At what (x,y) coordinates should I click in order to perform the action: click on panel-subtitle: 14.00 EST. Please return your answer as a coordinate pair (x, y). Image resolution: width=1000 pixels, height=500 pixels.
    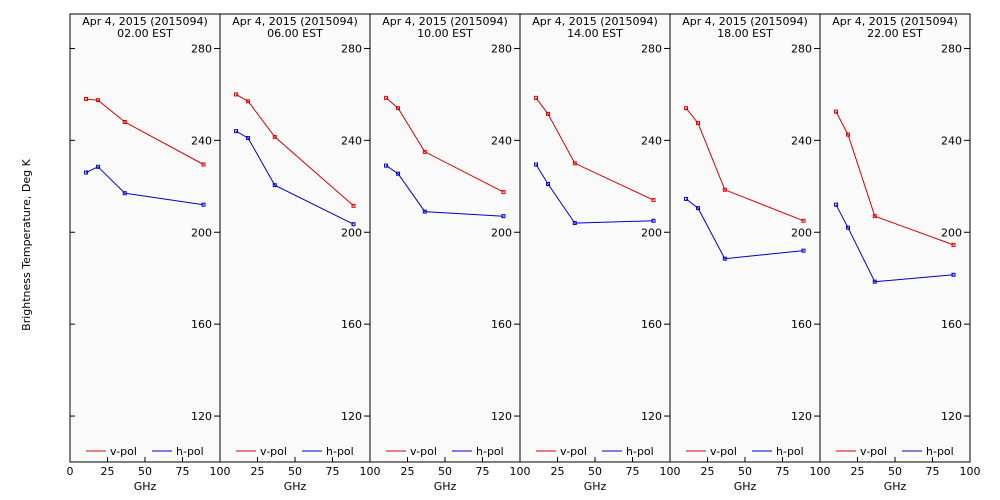
    Looking at the image, I should click on (595, 33).